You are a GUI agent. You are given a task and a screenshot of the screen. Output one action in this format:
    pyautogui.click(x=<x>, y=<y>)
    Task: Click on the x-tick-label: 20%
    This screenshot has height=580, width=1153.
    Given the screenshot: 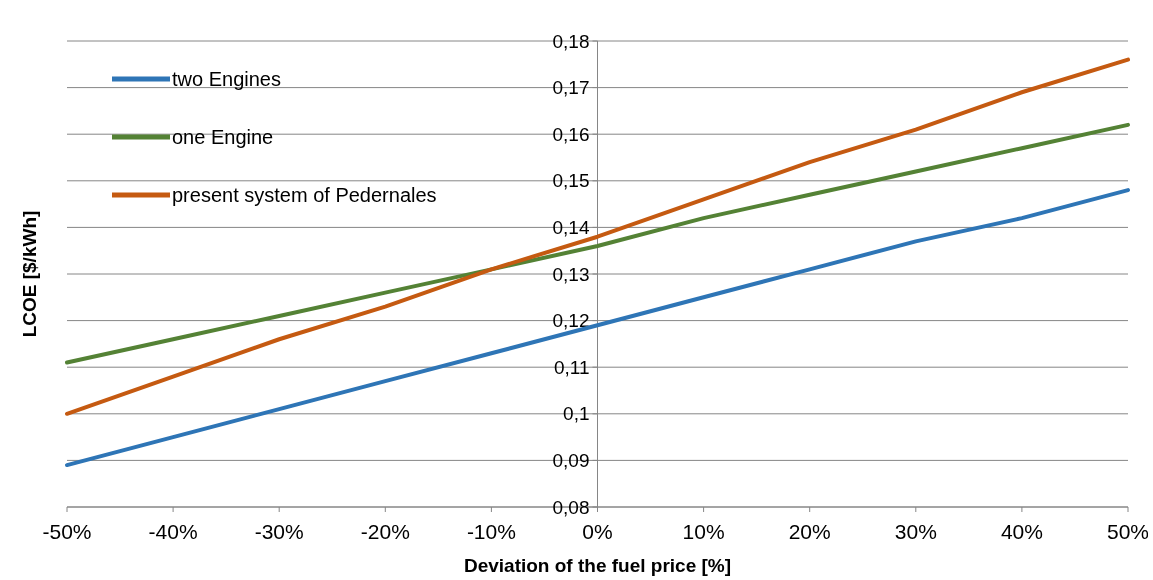 What is the action you would take?
    pyautogui.click(x=809, y=531)
    